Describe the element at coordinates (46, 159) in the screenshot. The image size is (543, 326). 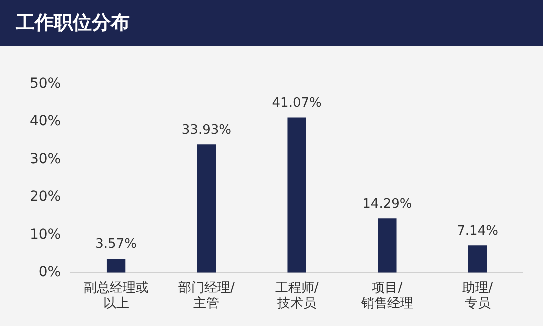
I see `y-tick-label: 30%` at that location.